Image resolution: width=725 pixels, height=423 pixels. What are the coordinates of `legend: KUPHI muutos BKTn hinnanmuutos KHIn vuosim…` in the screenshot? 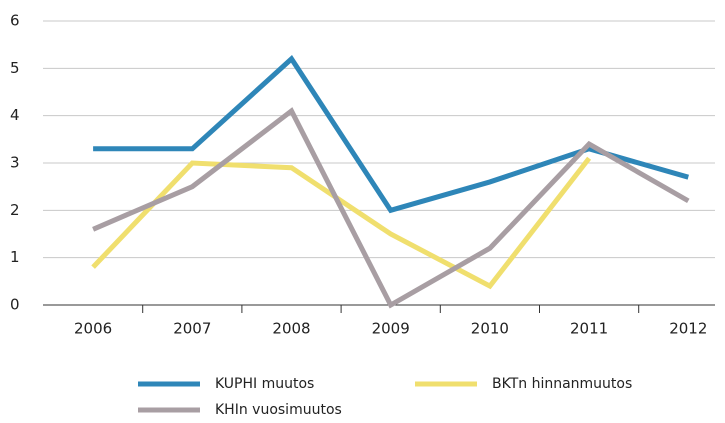 It's located at (385, 397).